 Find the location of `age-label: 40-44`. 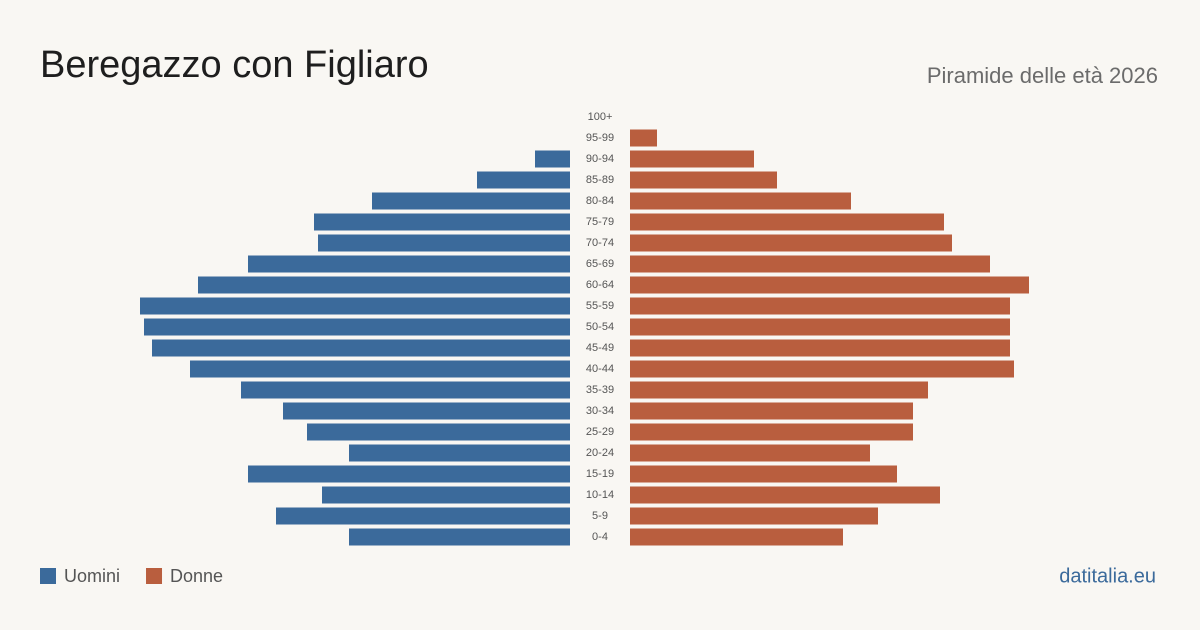

age-label: 40-44 is located at coordinates (600, 369).